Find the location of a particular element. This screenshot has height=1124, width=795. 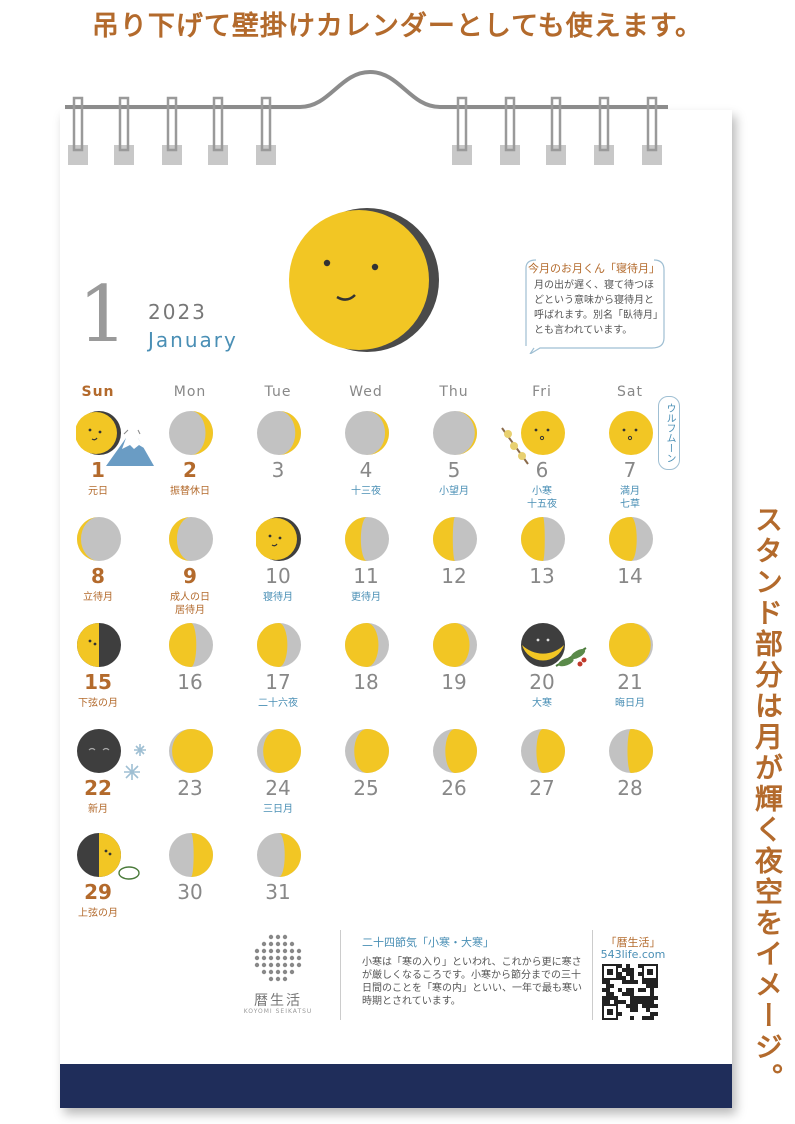

calendar-day-cell: 6 小寒 十五夜 is located at coordinates (542, 460).